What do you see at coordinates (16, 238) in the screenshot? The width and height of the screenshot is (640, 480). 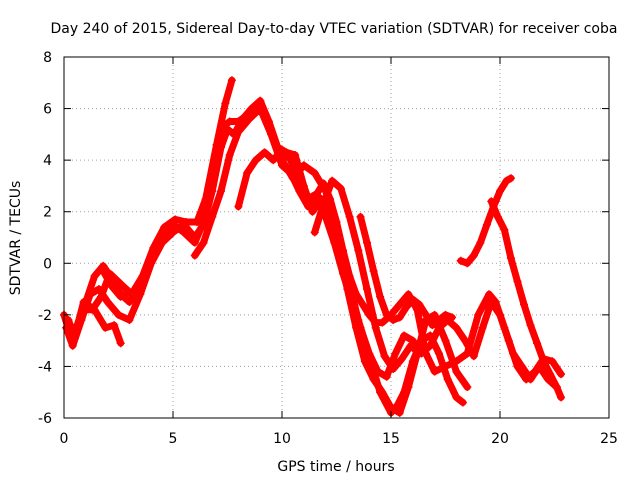 I see `y-axis-label: SDTVAR / TECUs` at bounding box center [16, 238].